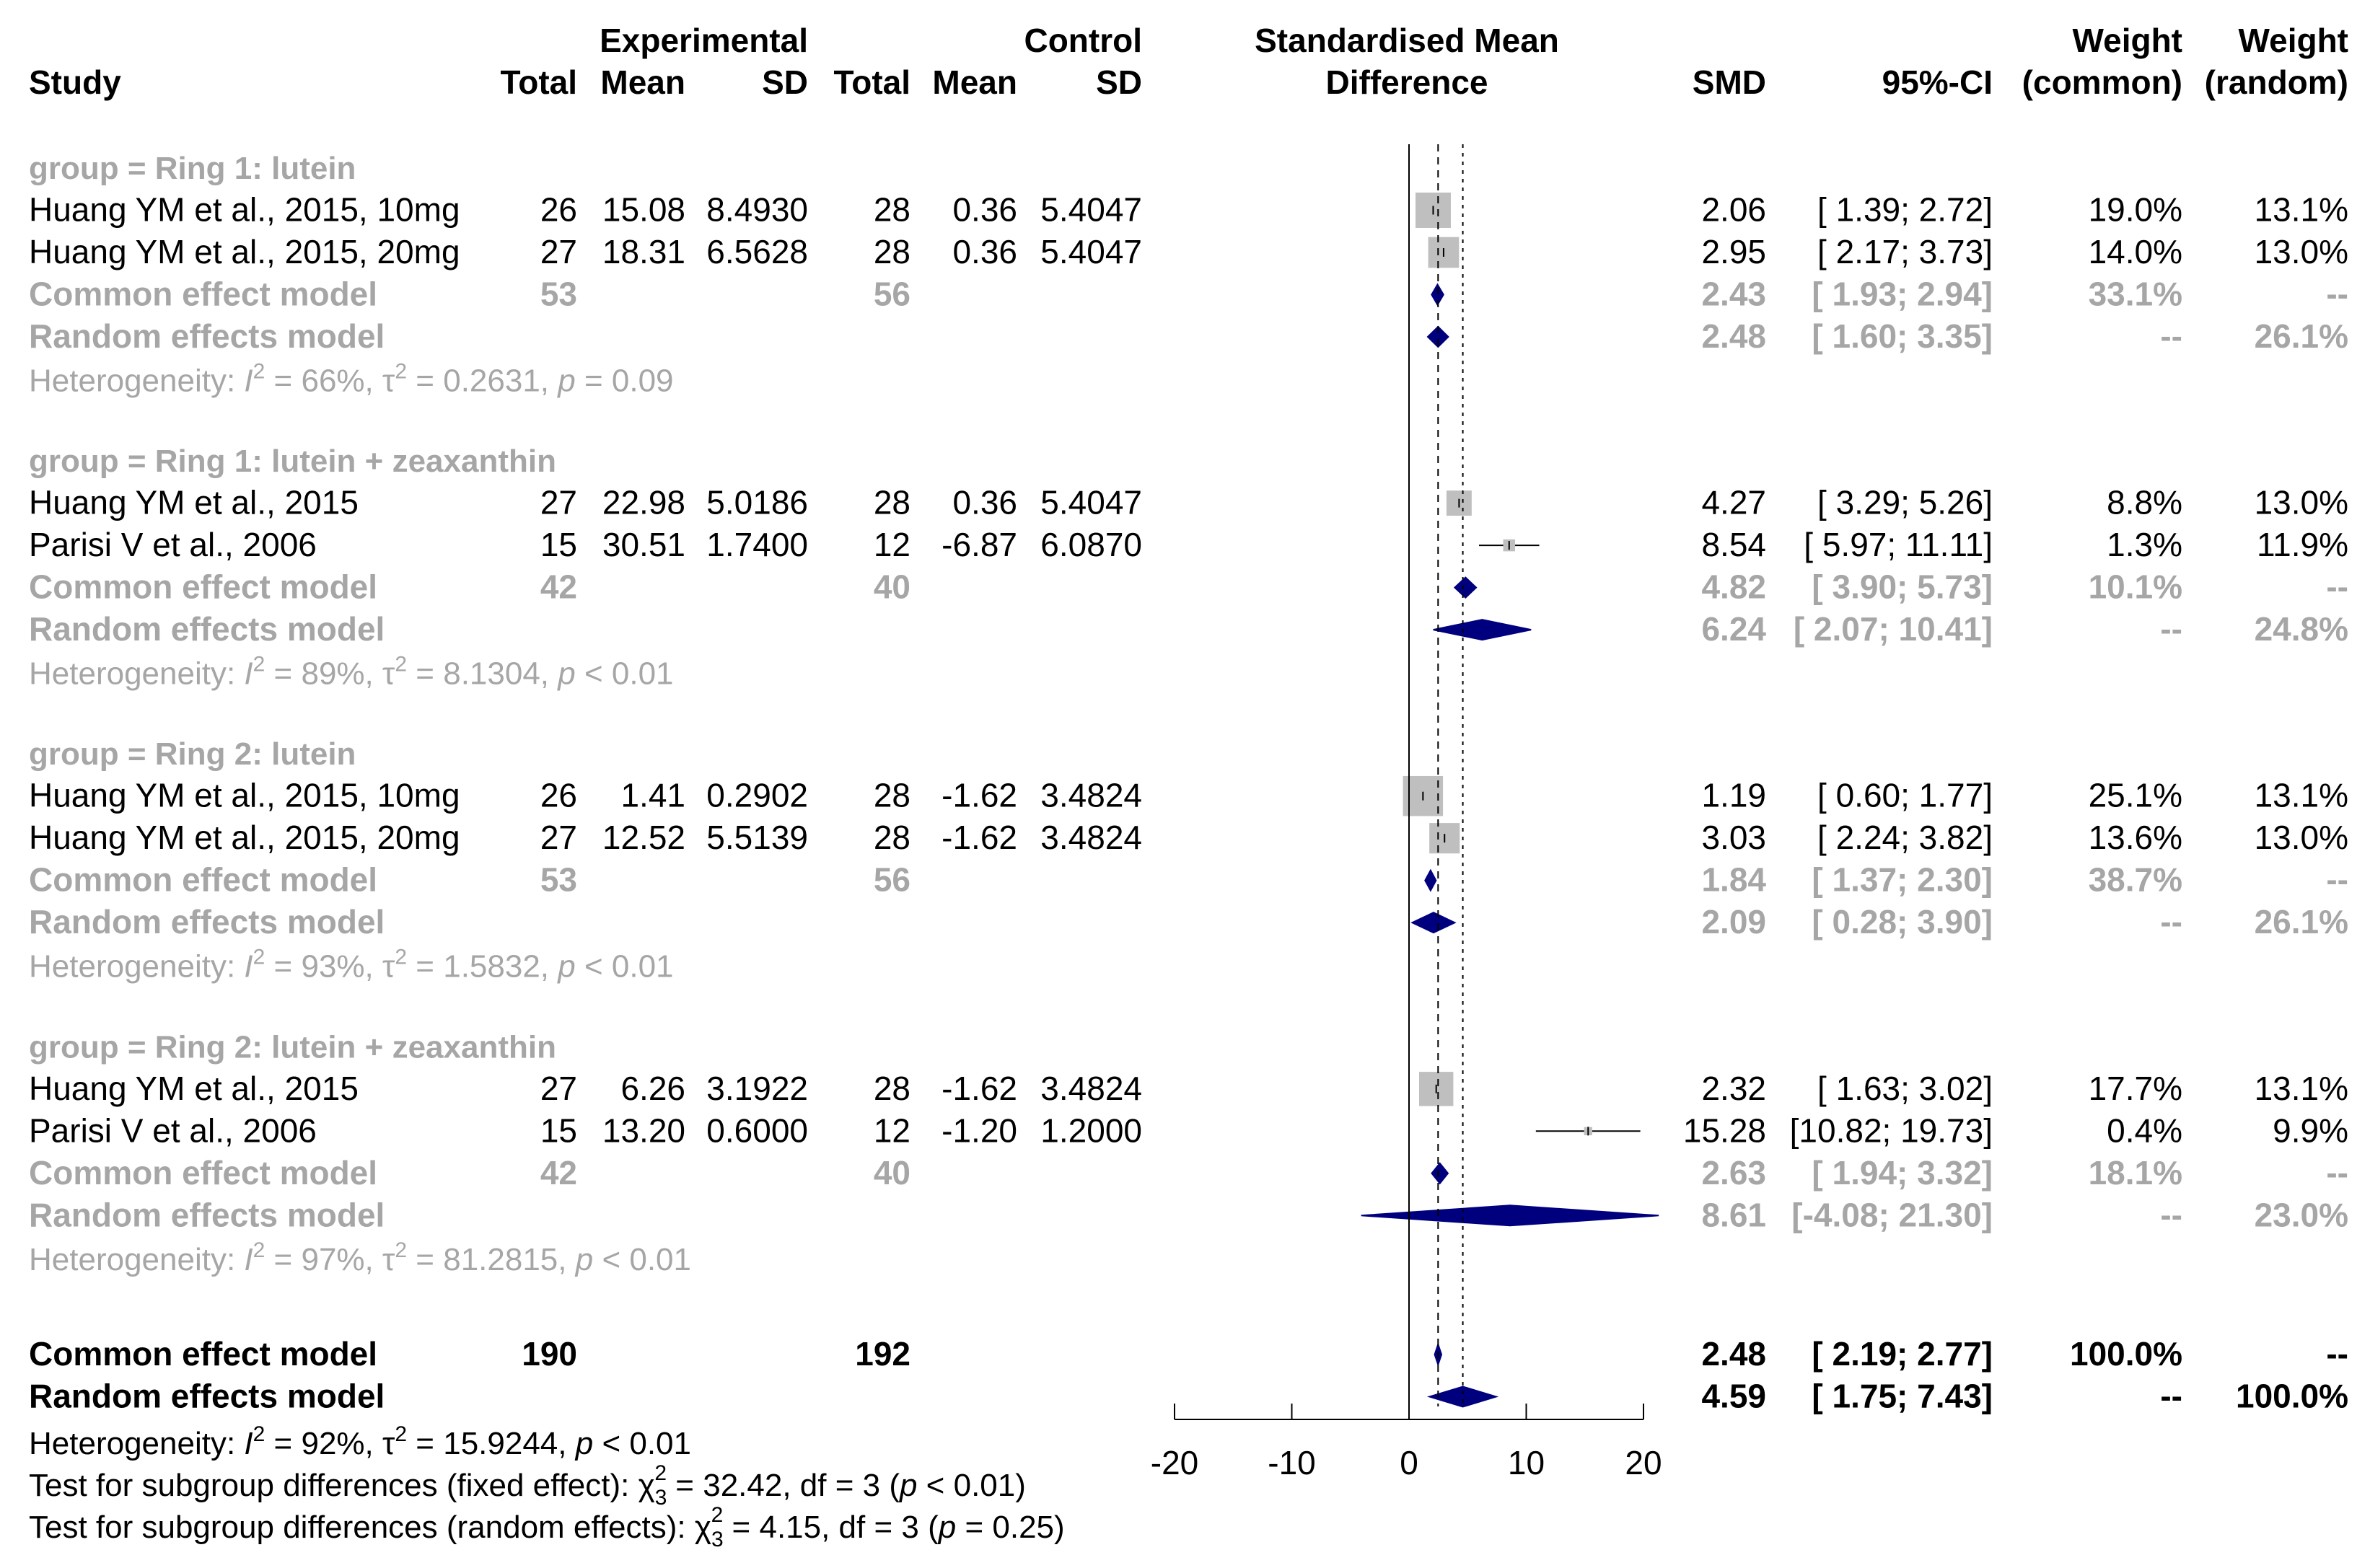  I want to click on random-smd: 2.09, so click(1733, 922).